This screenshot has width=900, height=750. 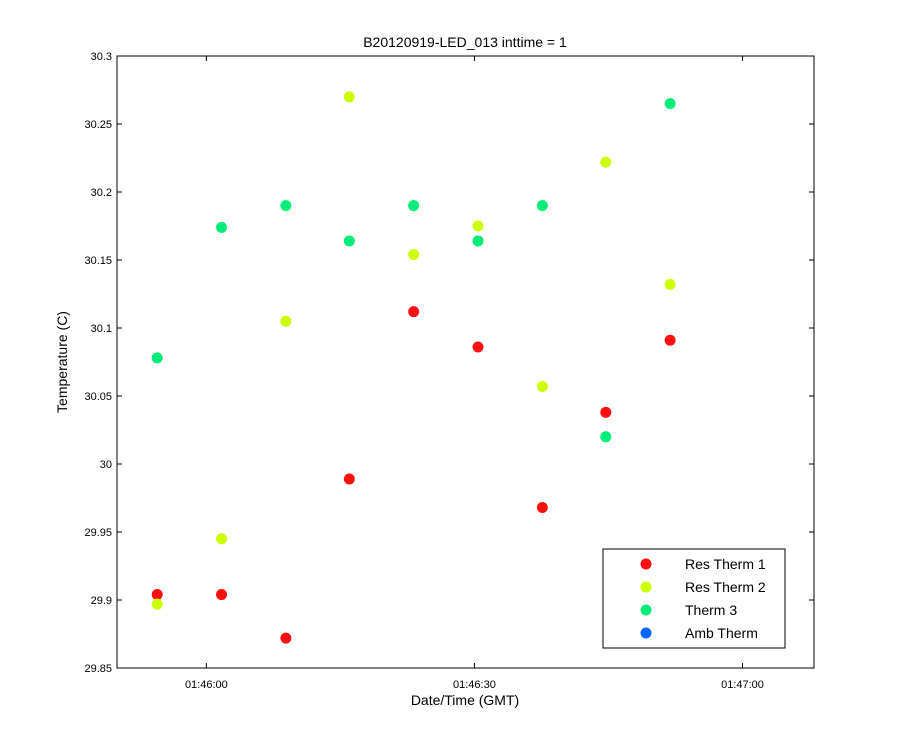 I want to click on y-tick-label: 30.25, so click(x=98, y=125).